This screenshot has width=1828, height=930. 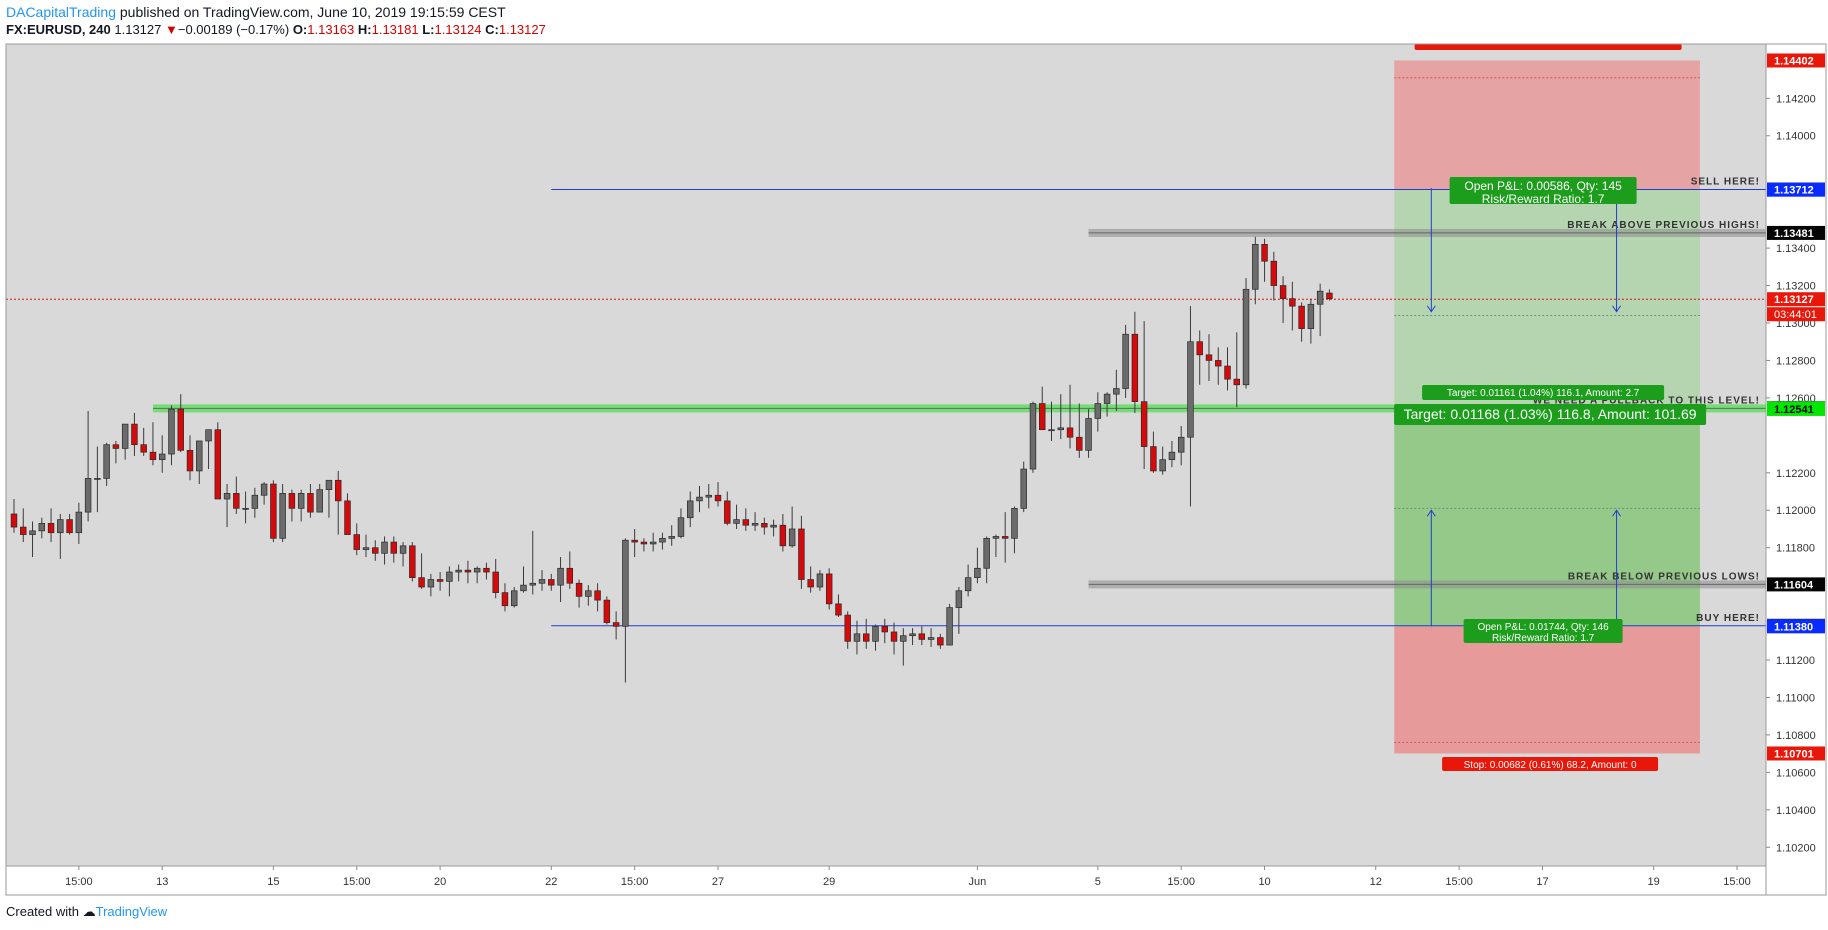 What do you see at coordinates (1550, 414) in the screenshot?
I see `short-target-box` at bounding box center [1550, 414].